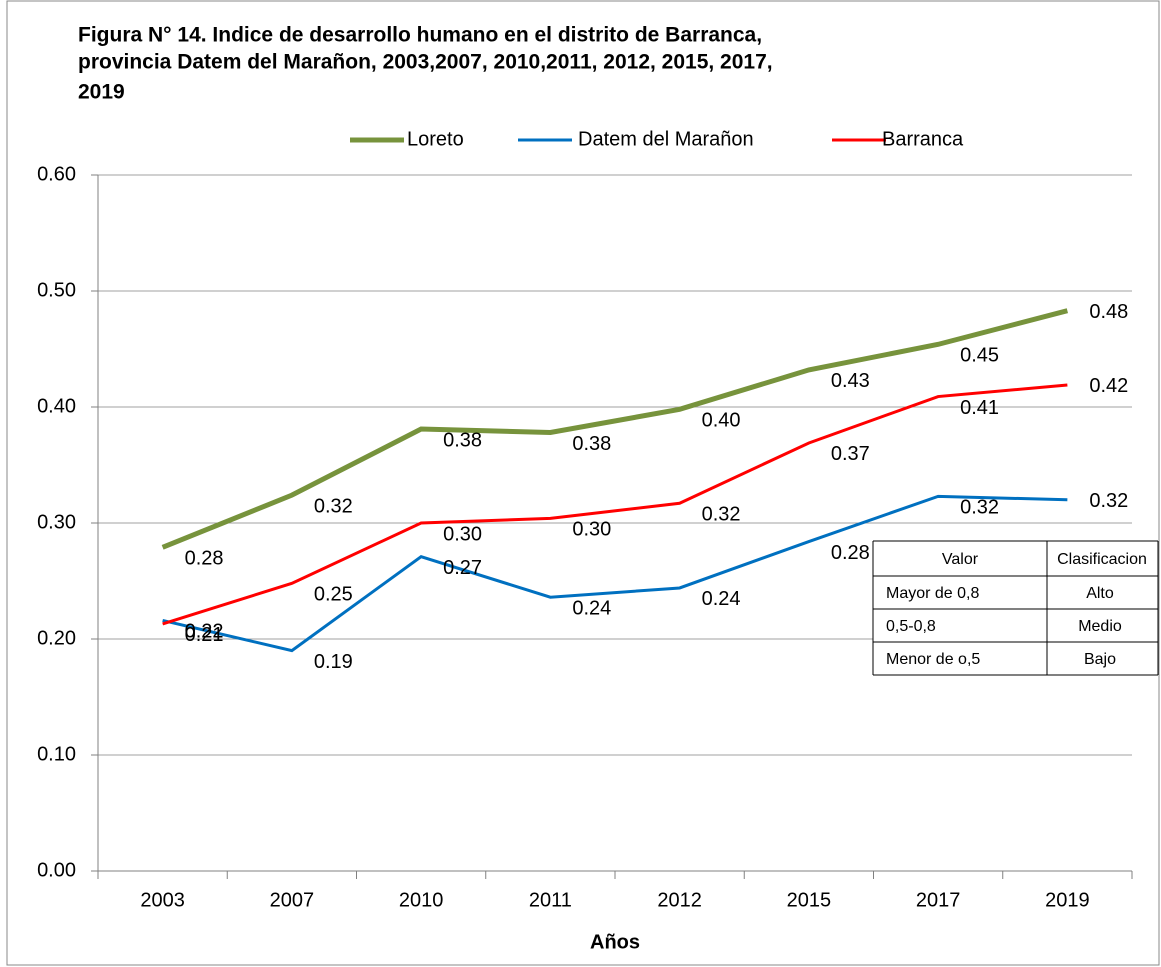  Describe the element at coordinates (979, 408) in the screenshot. I see `data-label: 0.41` at that location.